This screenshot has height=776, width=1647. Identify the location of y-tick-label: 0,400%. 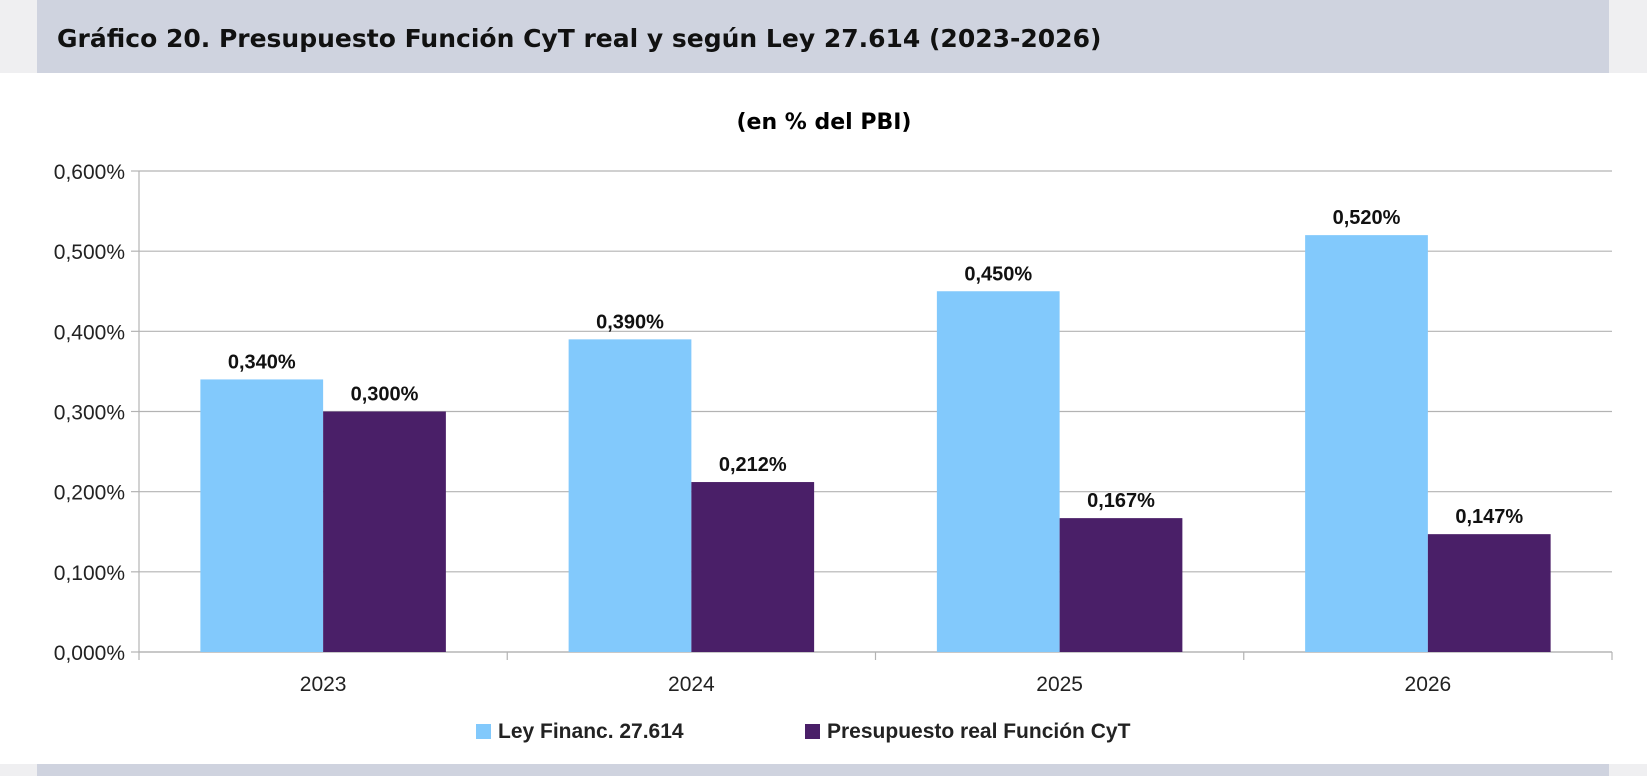
(89, 332).